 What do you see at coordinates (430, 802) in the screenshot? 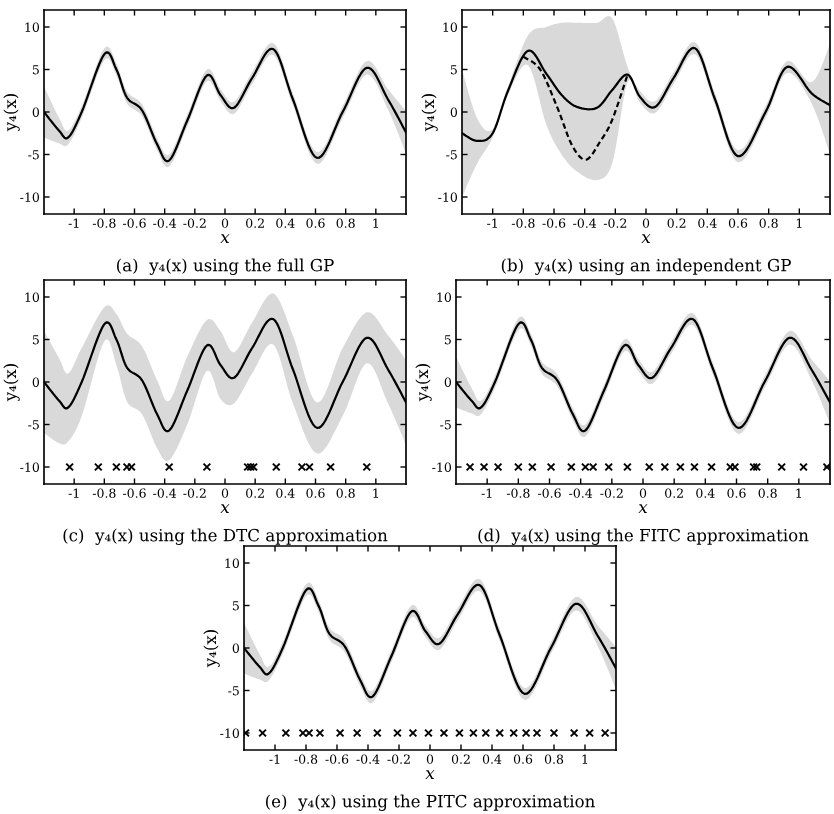
I see `text: (e) y₄(x) using the PITC approximation` at bounding box center [430, 802].